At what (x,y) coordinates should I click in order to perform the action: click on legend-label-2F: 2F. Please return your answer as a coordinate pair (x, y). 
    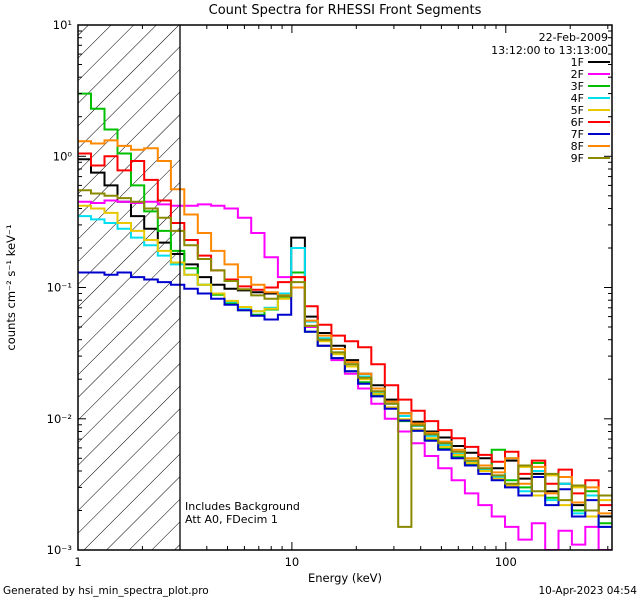
    Looking at the image, I should click on (577, 74).